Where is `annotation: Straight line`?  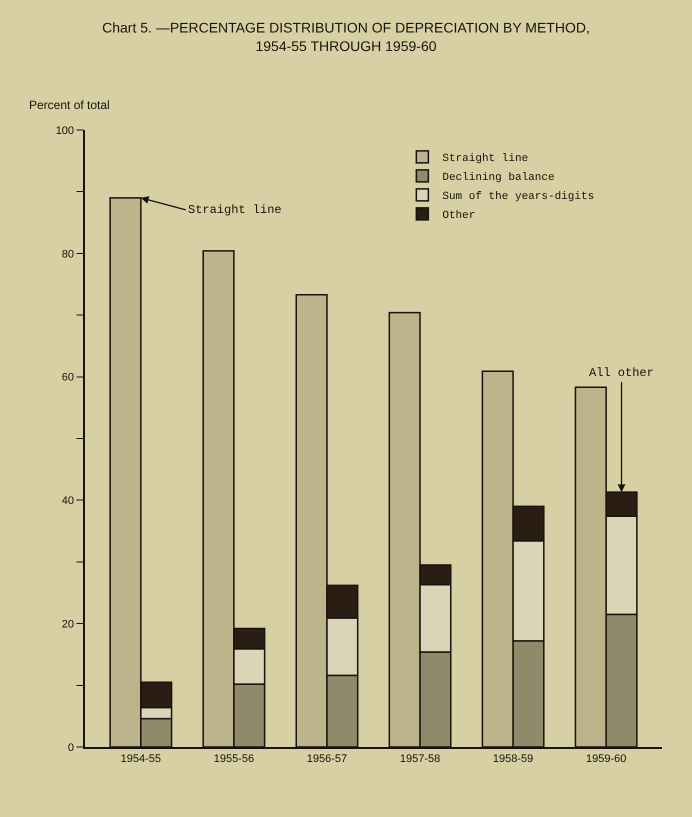
annotation: Straight line is located at coordinates (235, 210).